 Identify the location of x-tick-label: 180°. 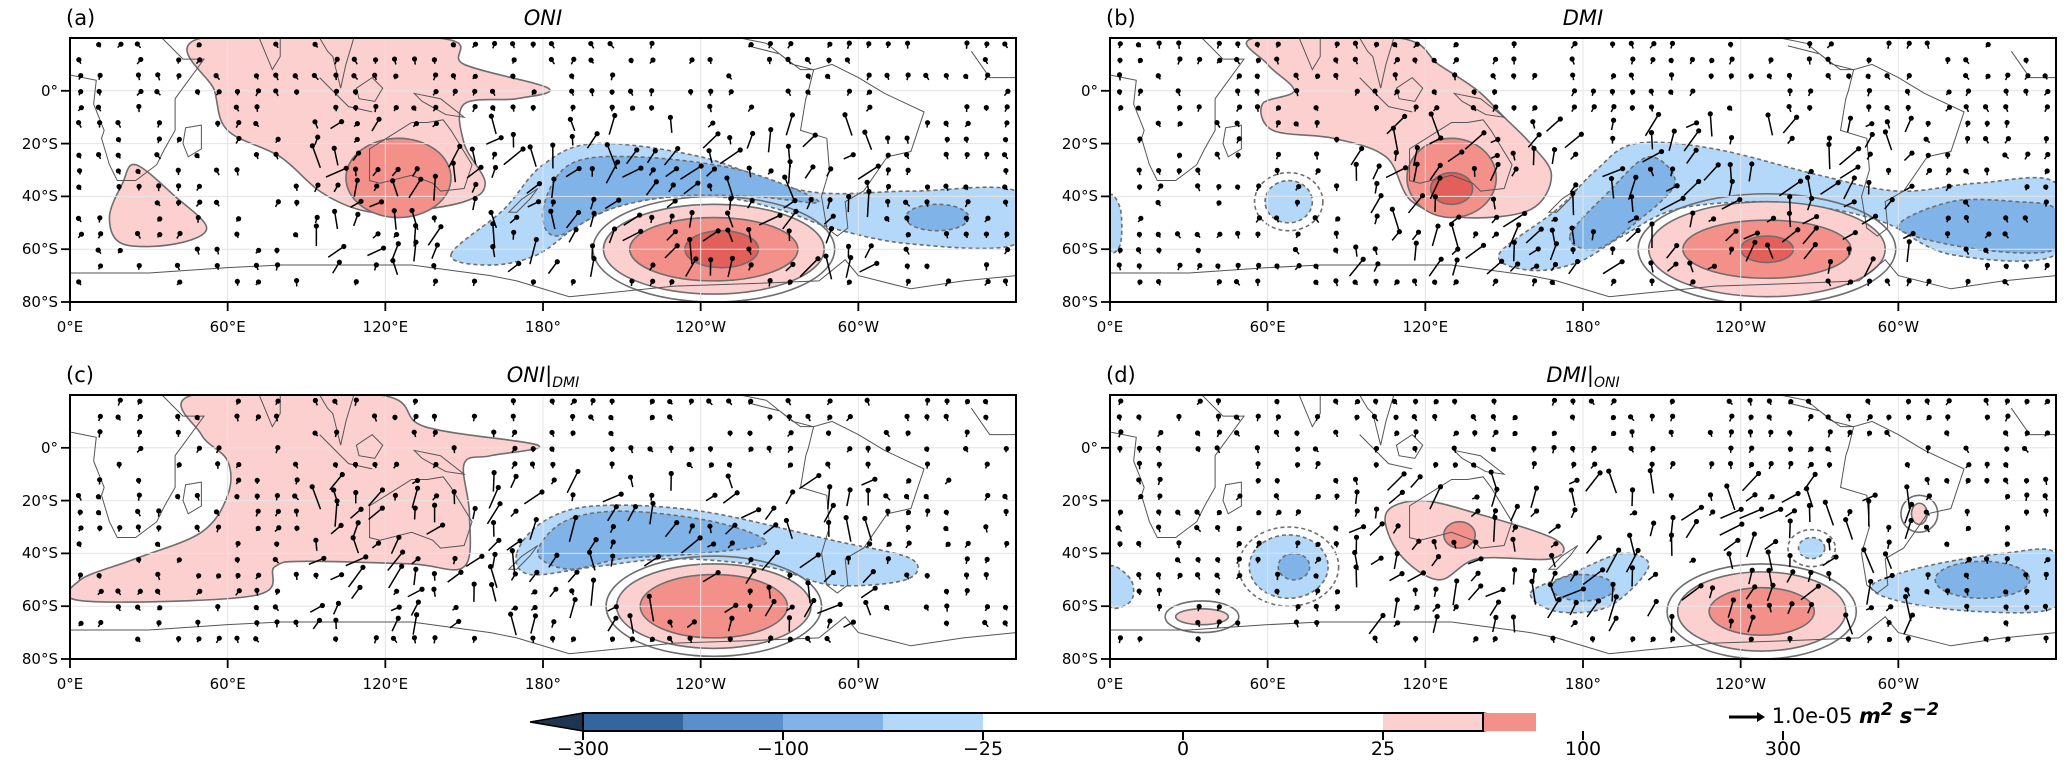
(543, 327).